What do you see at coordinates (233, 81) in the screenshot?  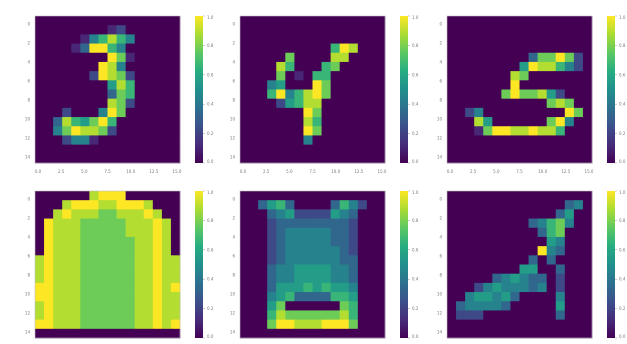 I see `y-tick-label: 6` at bounding box center [233, 81].